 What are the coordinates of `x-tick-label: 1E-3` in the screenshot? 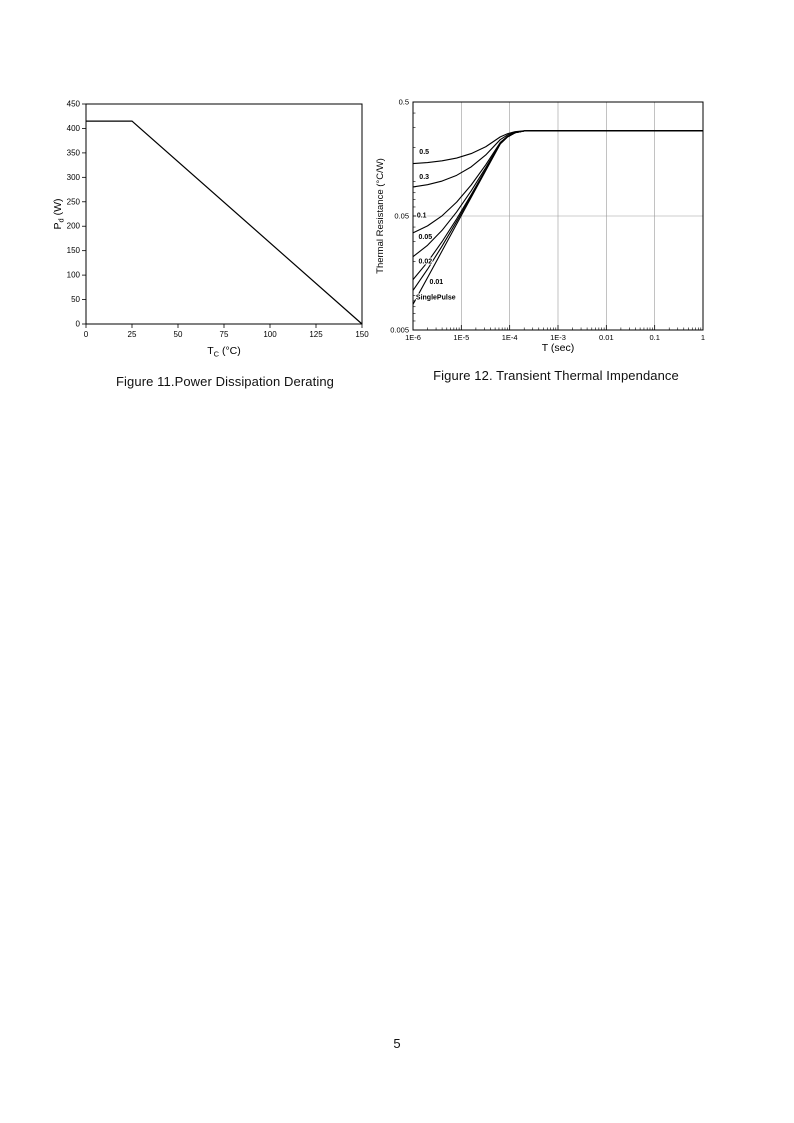 It's located at (558, 337).